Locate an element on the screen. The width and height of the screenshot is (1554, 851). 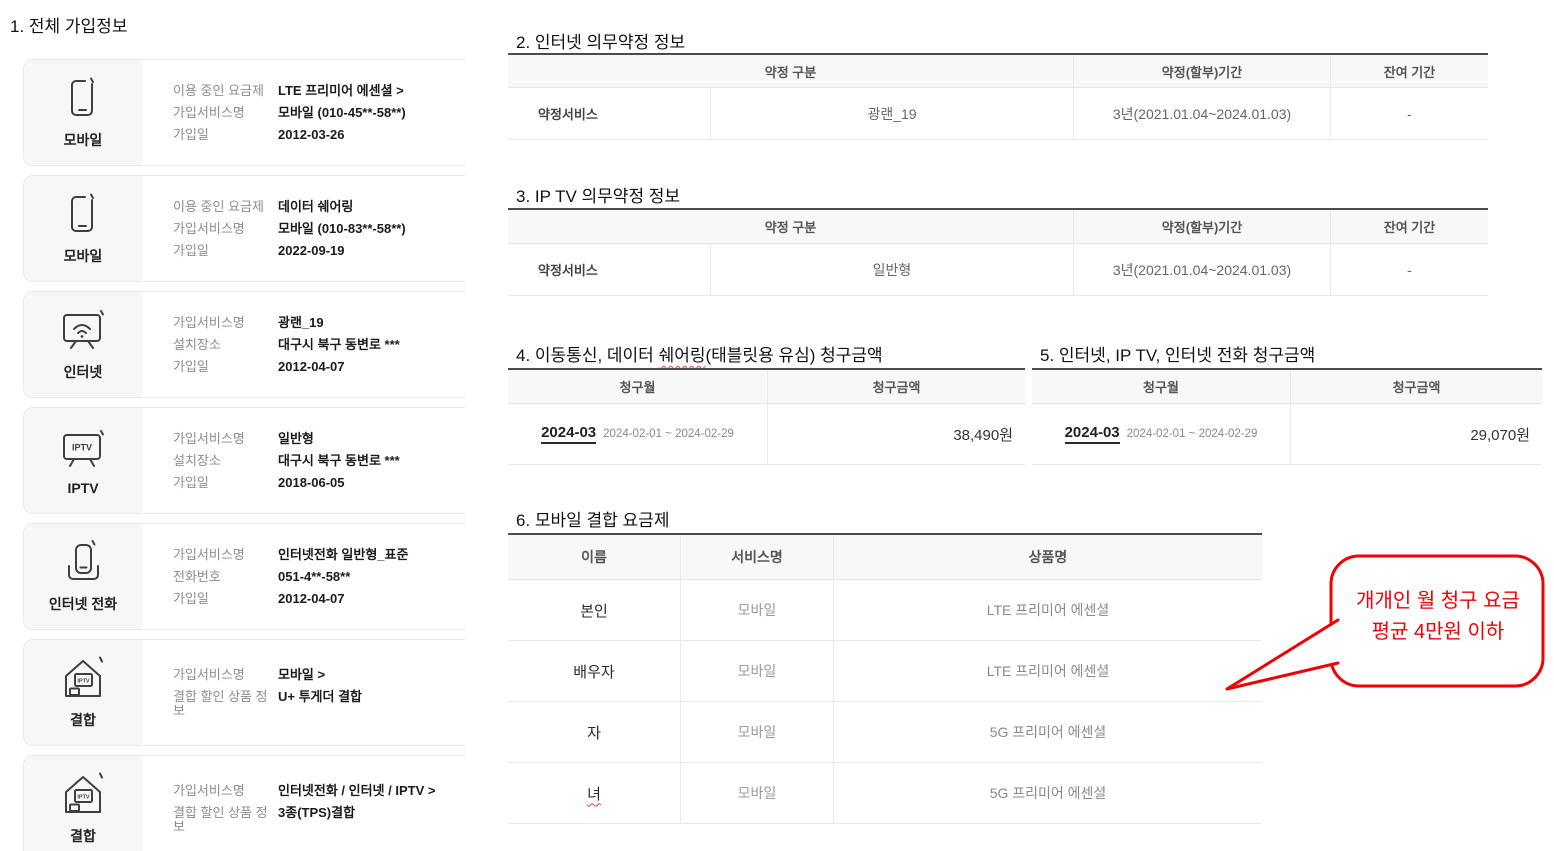
billing-amount: 38,490원 is located at coordinates (896, 434).